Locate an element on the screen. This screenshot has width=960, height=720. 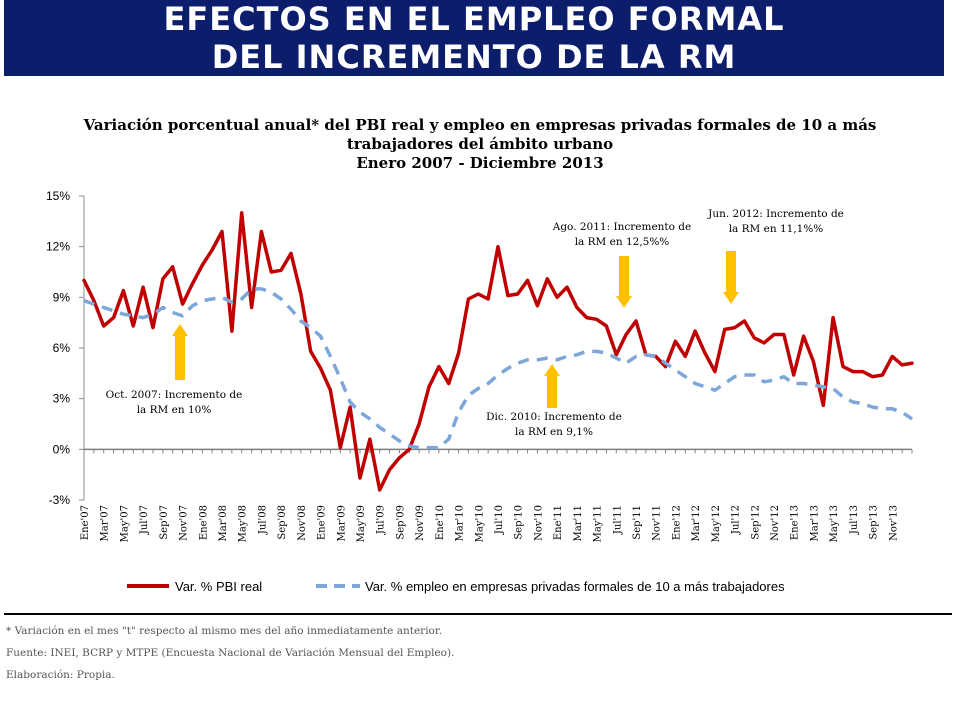
x-tick-label: Ene'09 is located at coordinates (322, 522).